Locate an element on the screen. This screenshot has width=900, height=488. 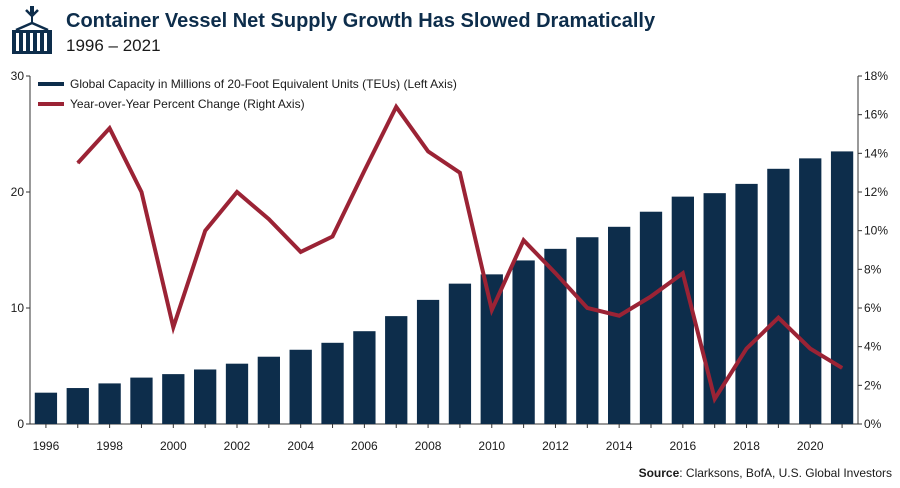
left-tick-label: 30 is located at coordinates (18, 76).